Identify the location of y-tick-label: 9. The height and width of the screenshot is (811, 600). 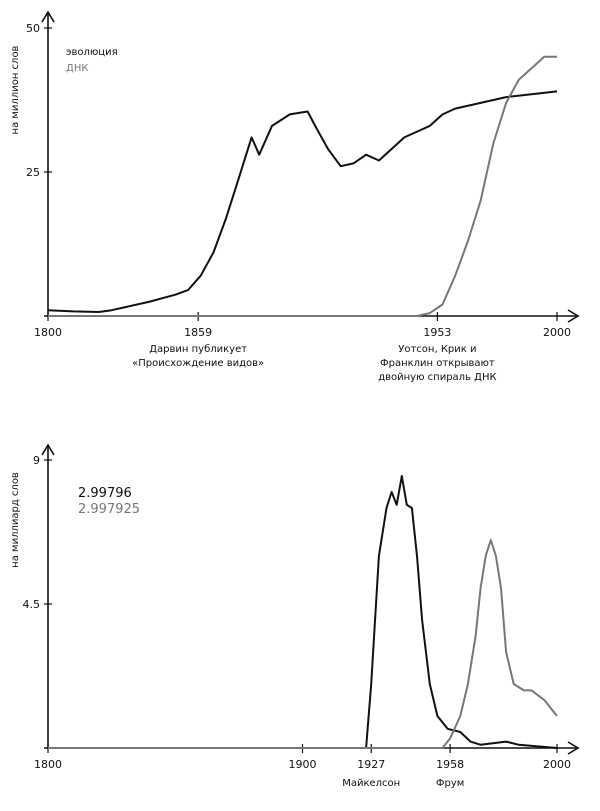
(36, 460).